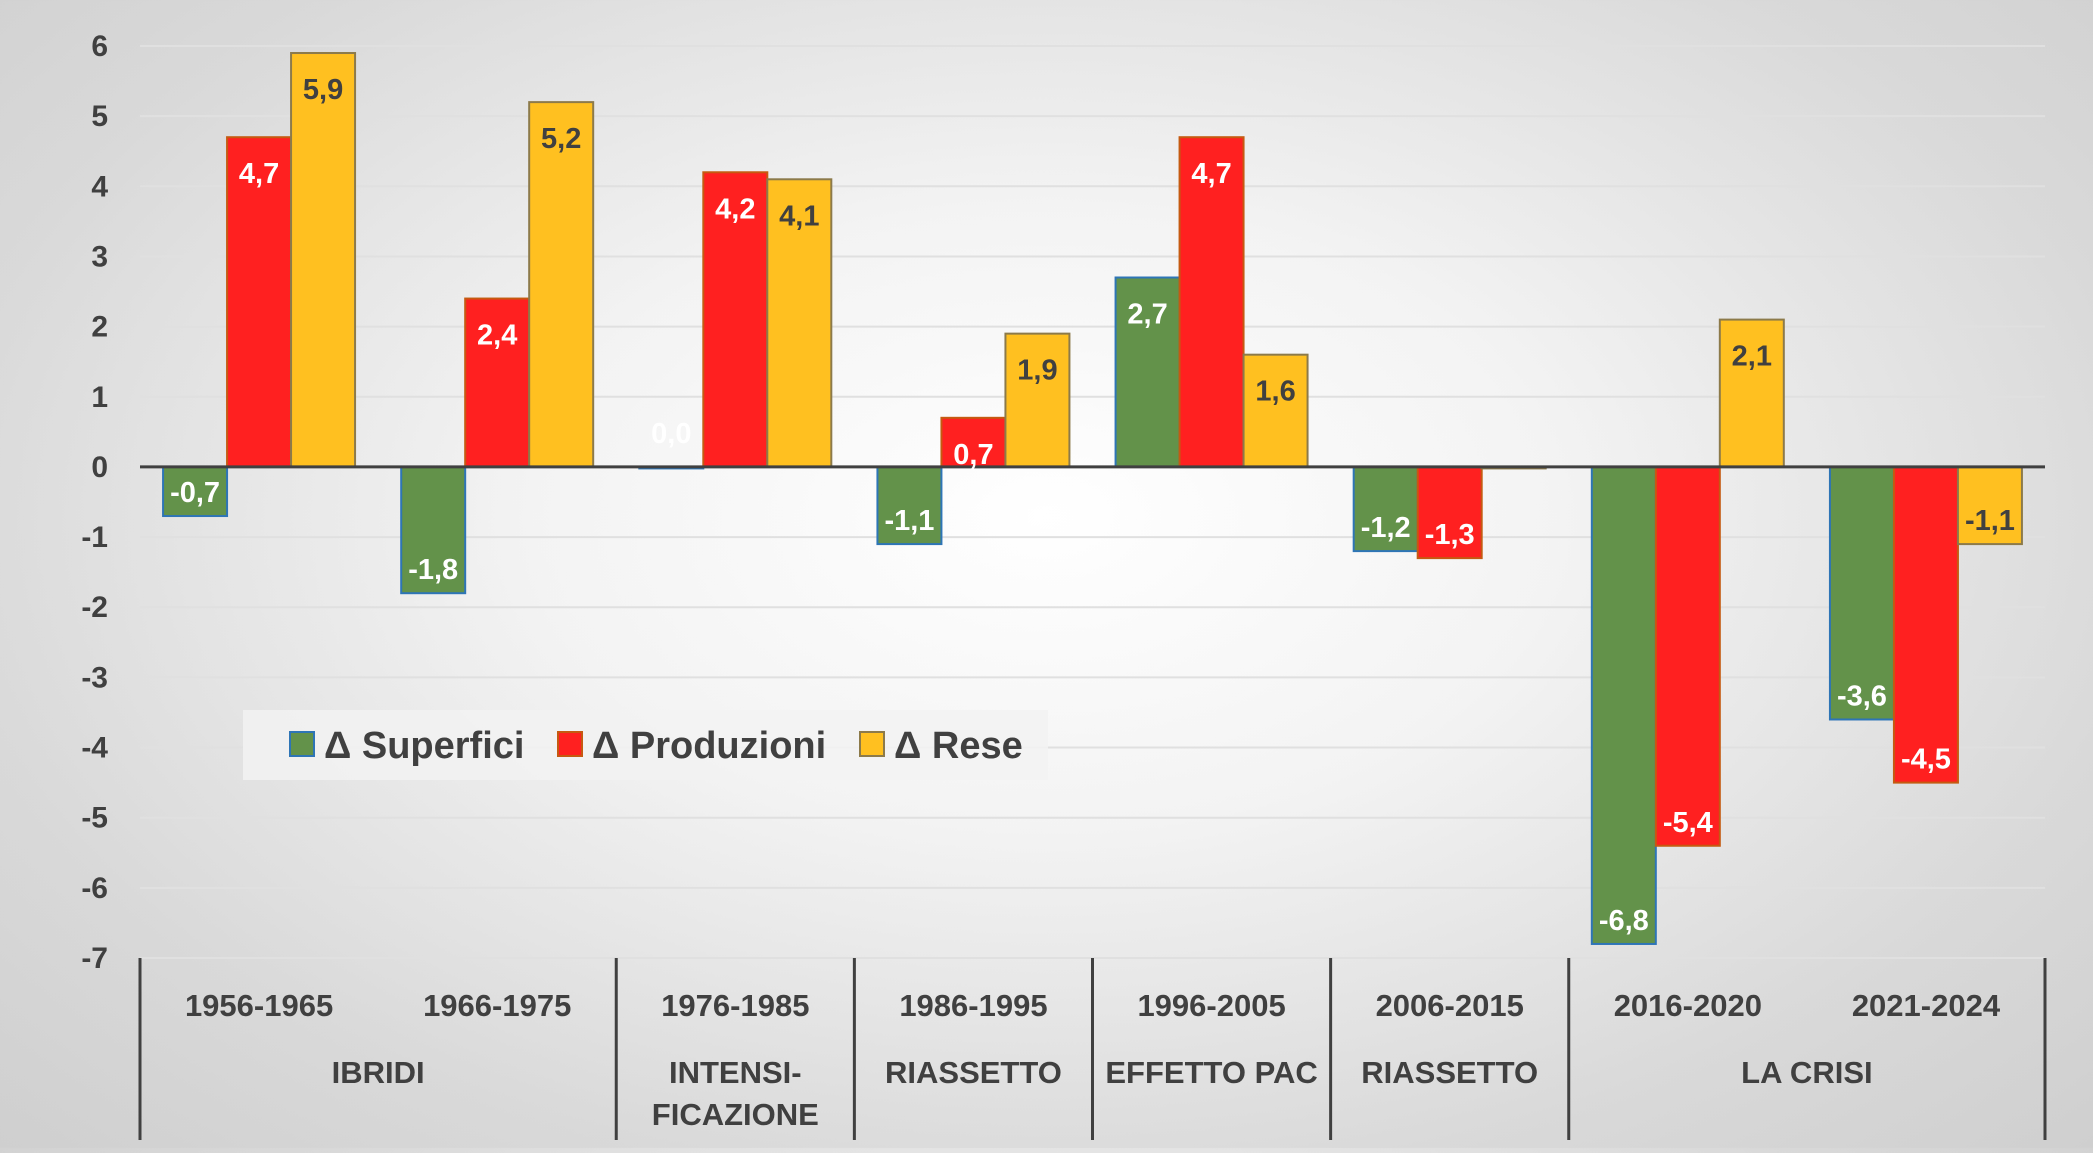  I want to click on y-tick-label: 6, so click(99, 46).